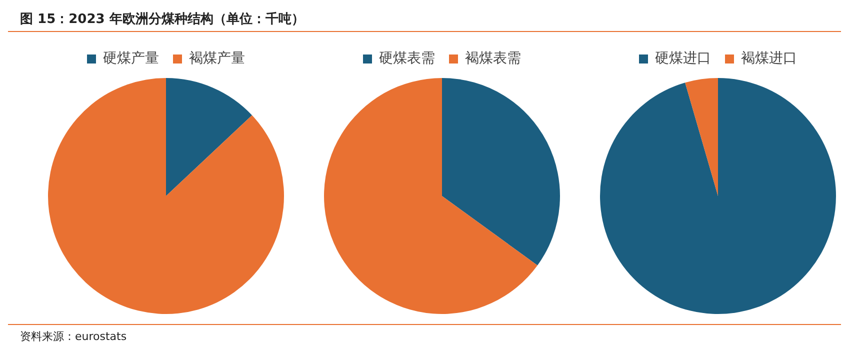 The width and height of the screenshot is (849, 356). I want to click on chart-title: 图 15：2023 年欧洲分煤种结构（单位：千吨）, so click(424, 20).